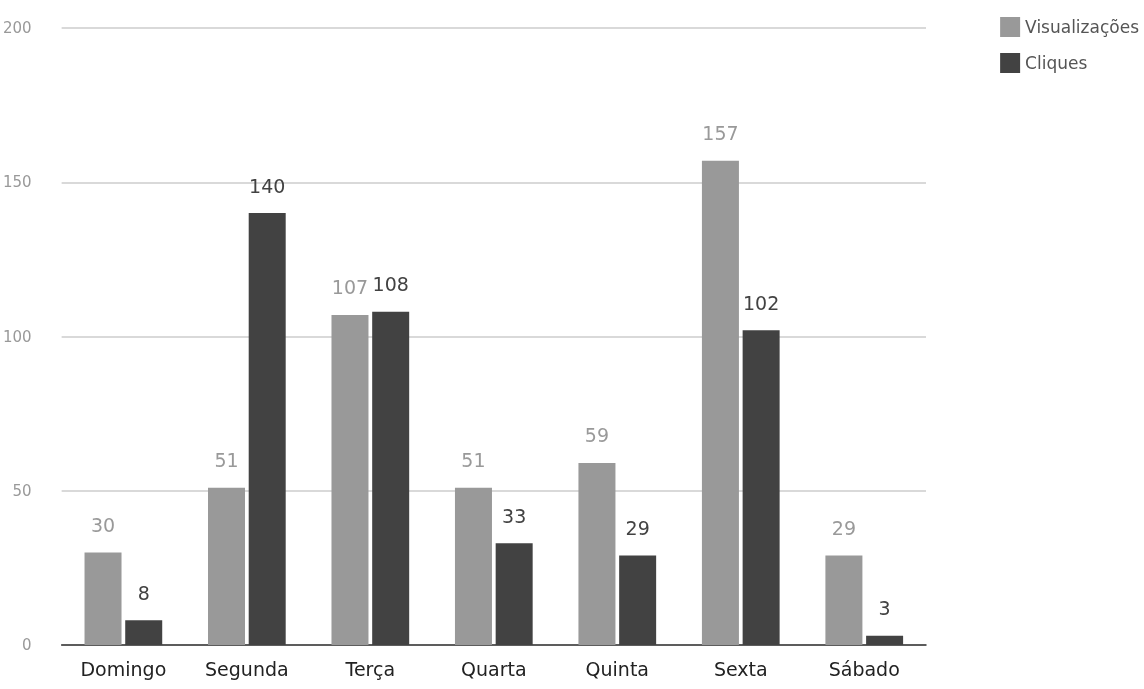 This screenshot has width=1144, height=689. I want to click on y-tick-label: 100, so click(17, 336).